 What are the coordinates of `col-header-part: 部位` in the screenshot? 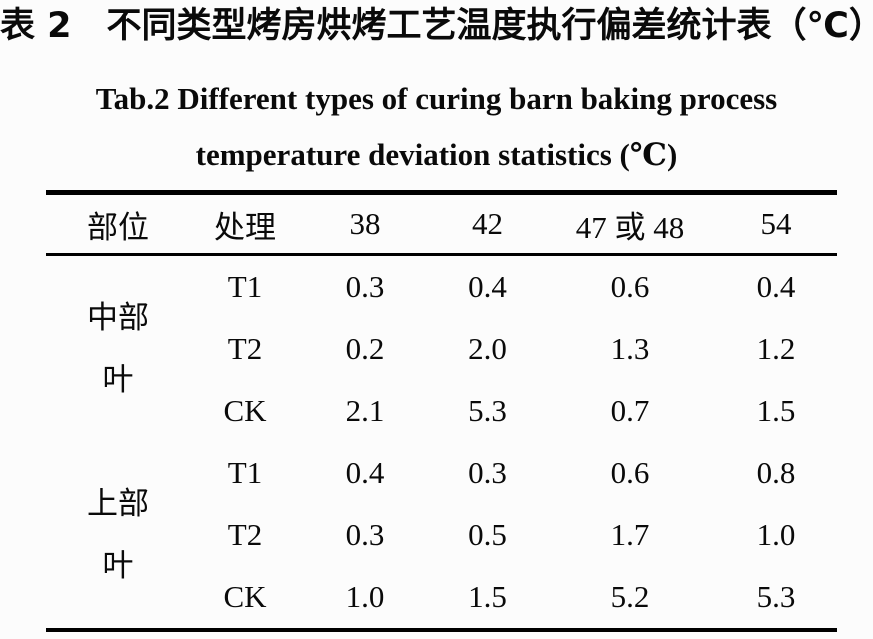 It's located at (118, 224).